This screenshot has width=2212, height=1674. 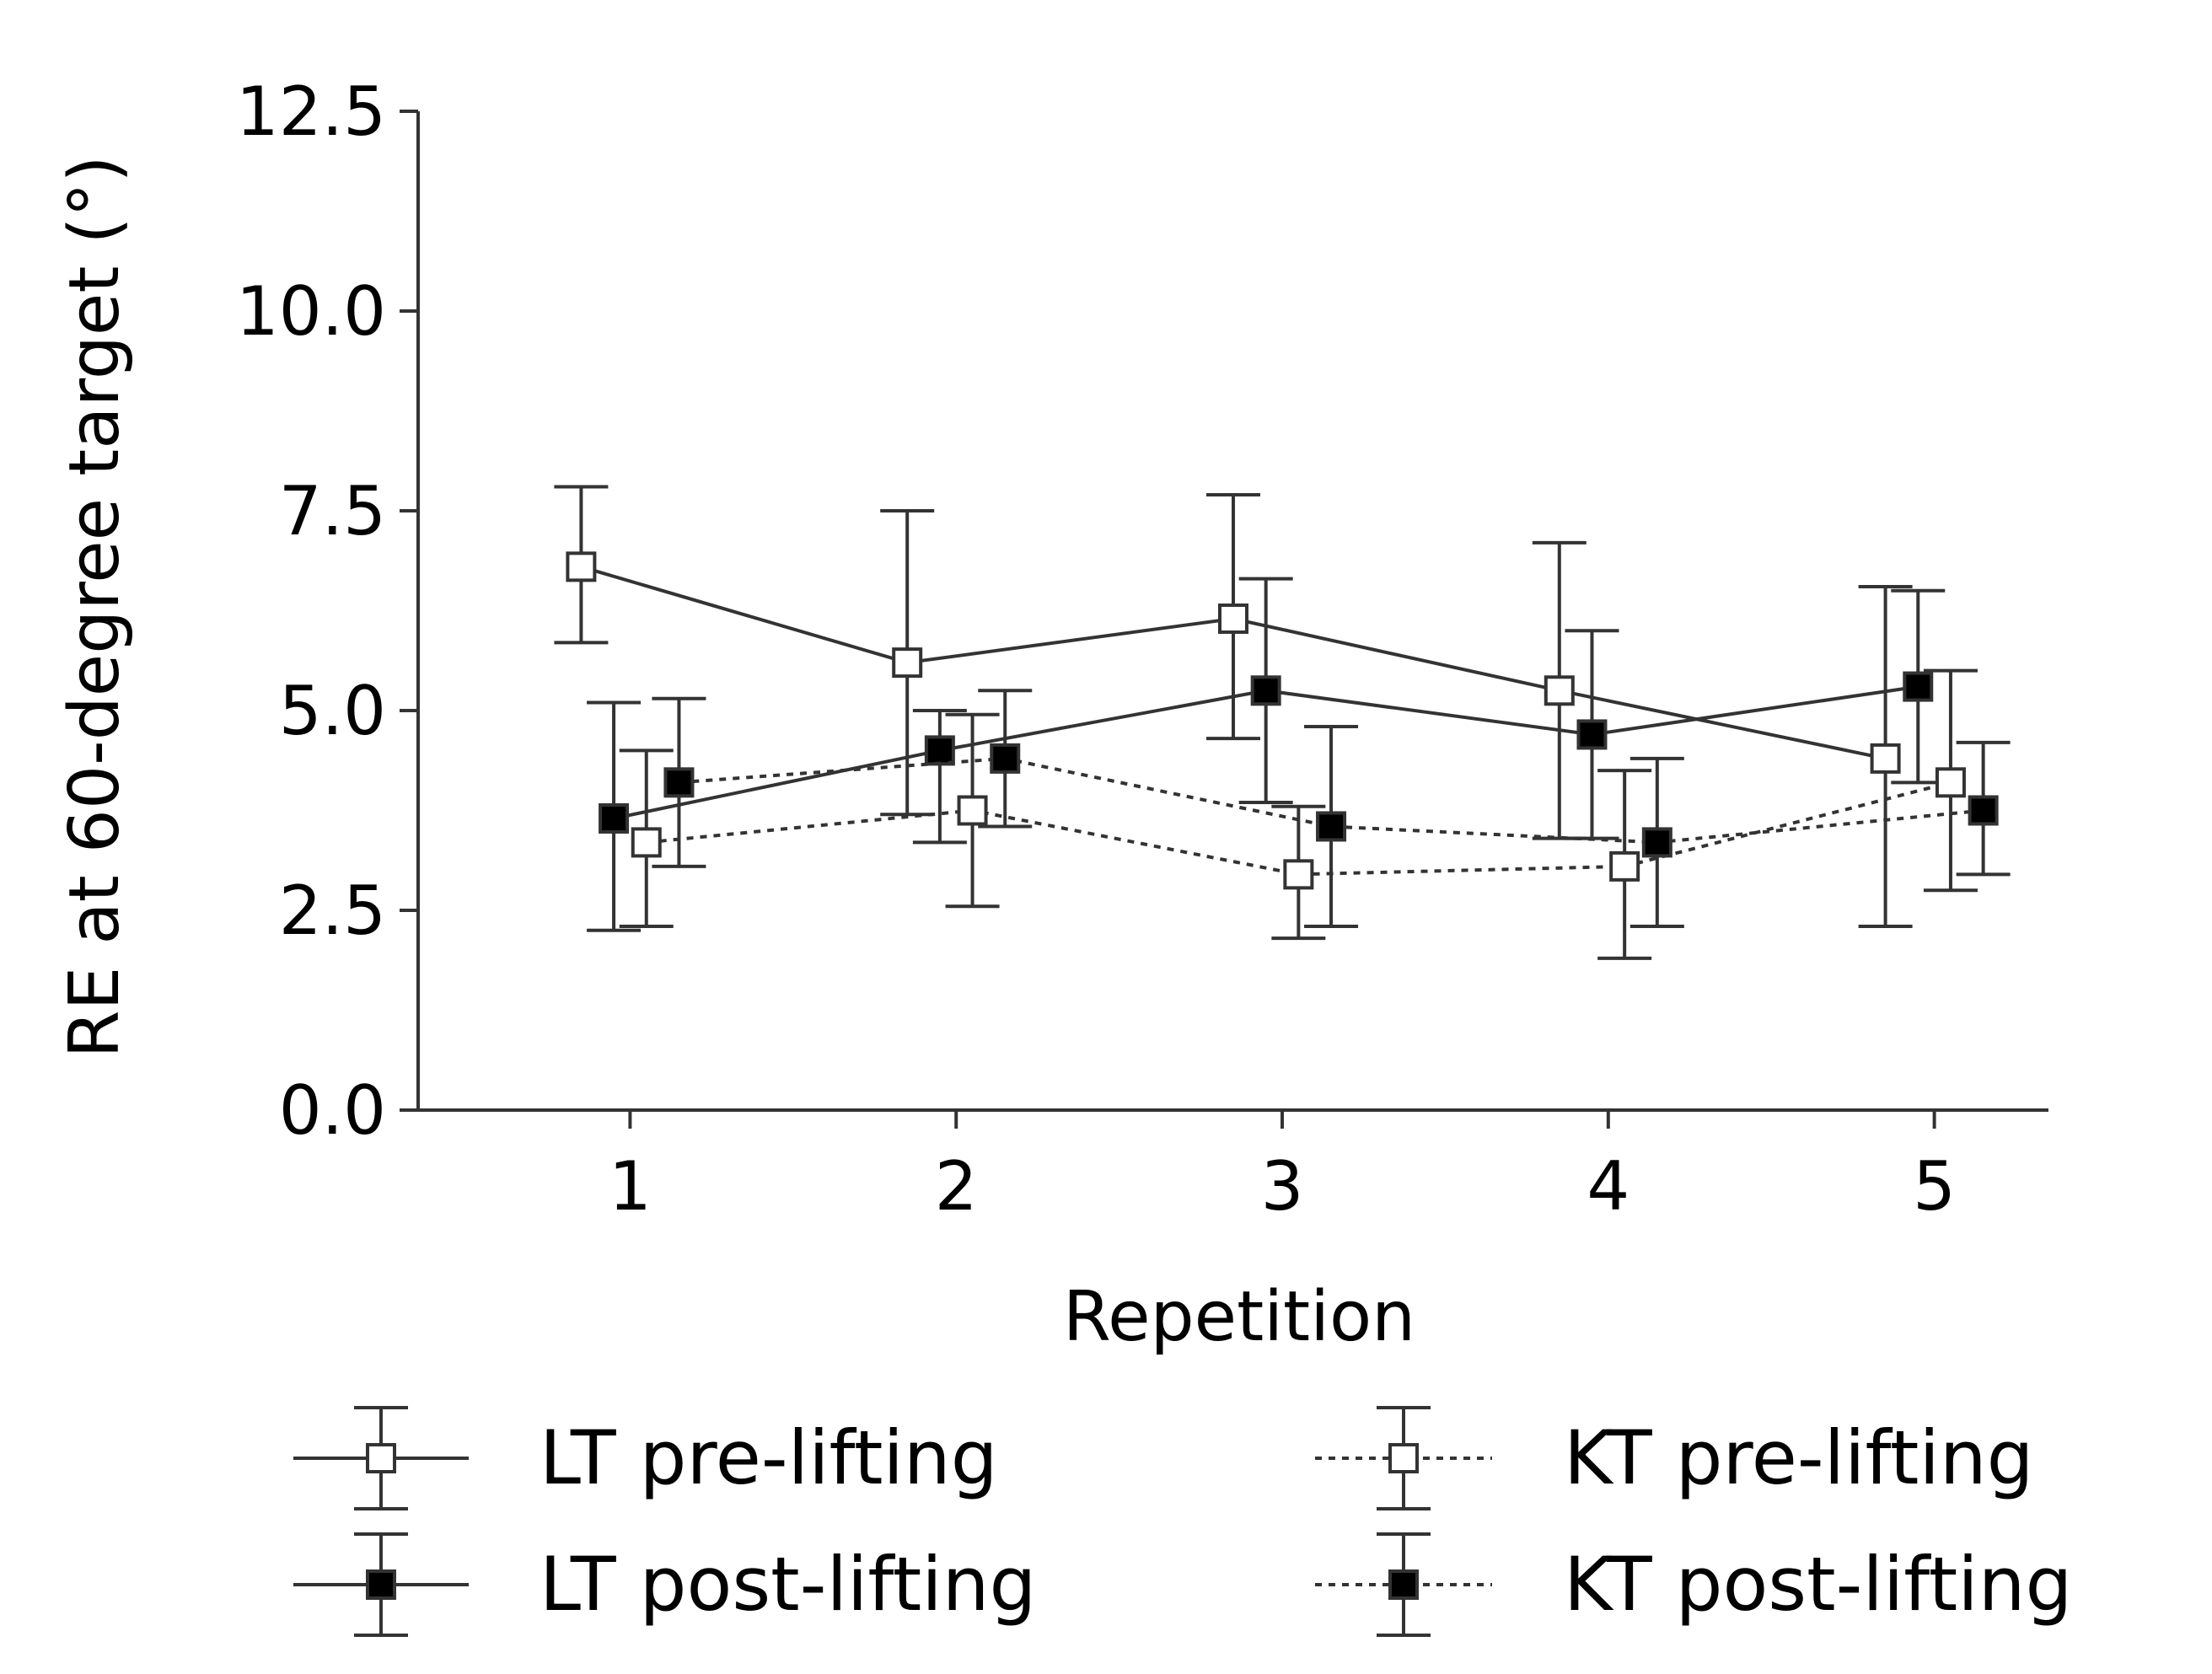 What do you see at coordinates (332, 1110) in the screenshot?
I see `y-tick-label: 0.0` at bounding box center [332, 1110].